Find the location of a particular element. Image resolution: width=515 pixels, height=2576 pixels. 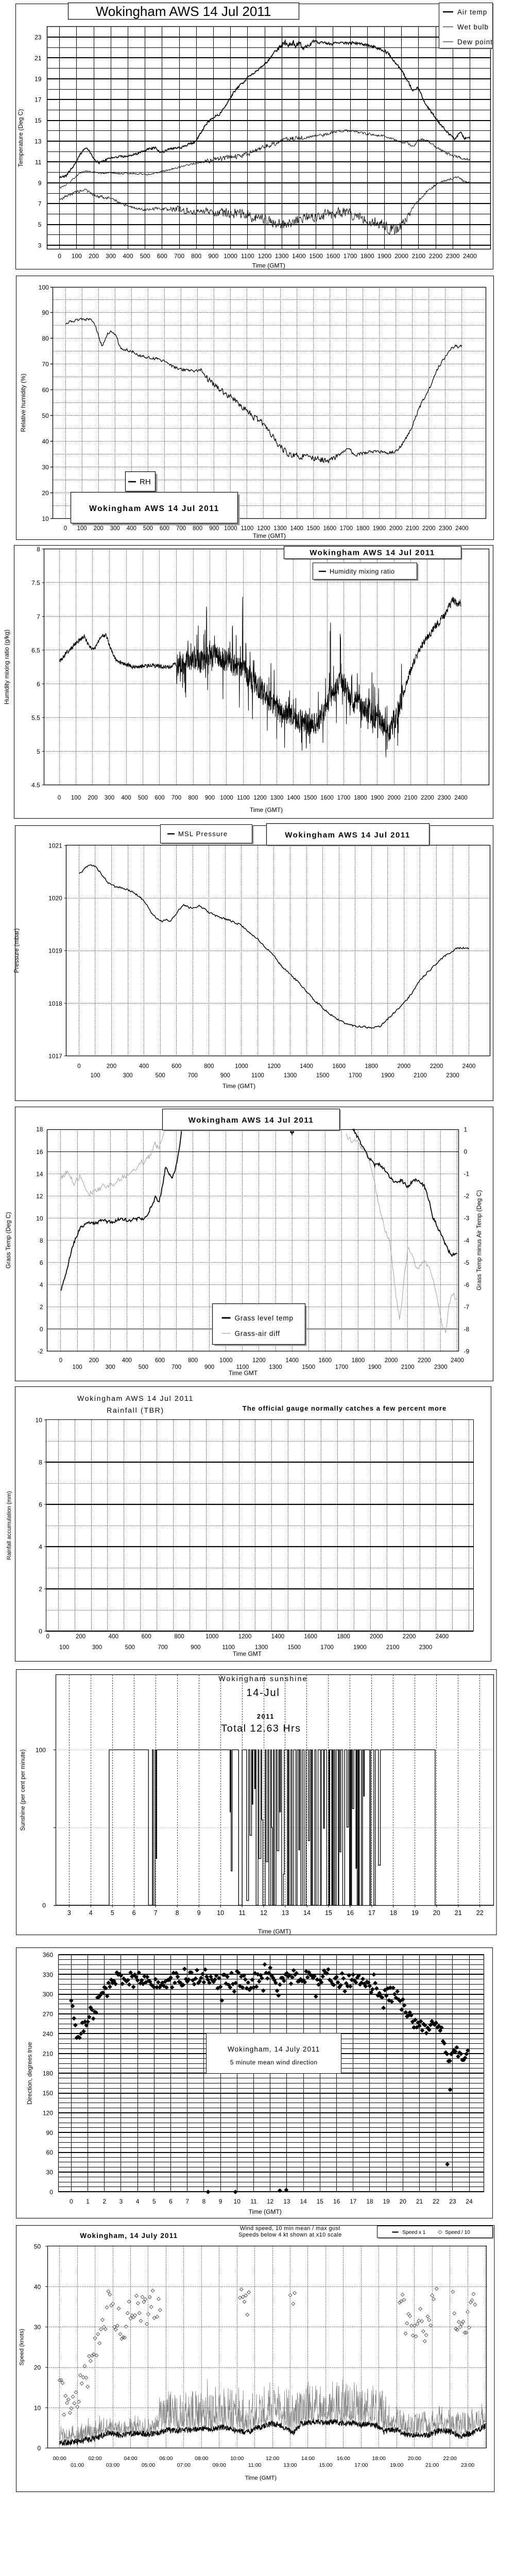

svg-text: 40 is located at coordinates (37, 2287).